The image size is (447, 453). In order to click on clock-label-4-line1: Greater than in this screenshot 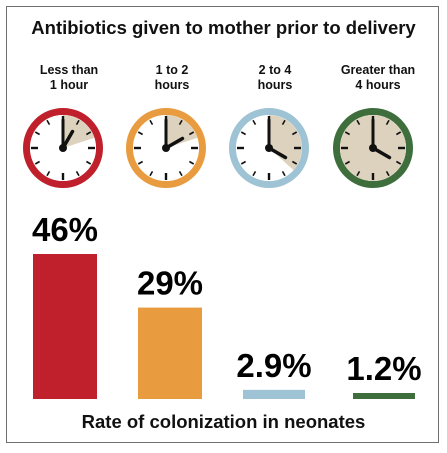, I will do `click(378, 70)`.